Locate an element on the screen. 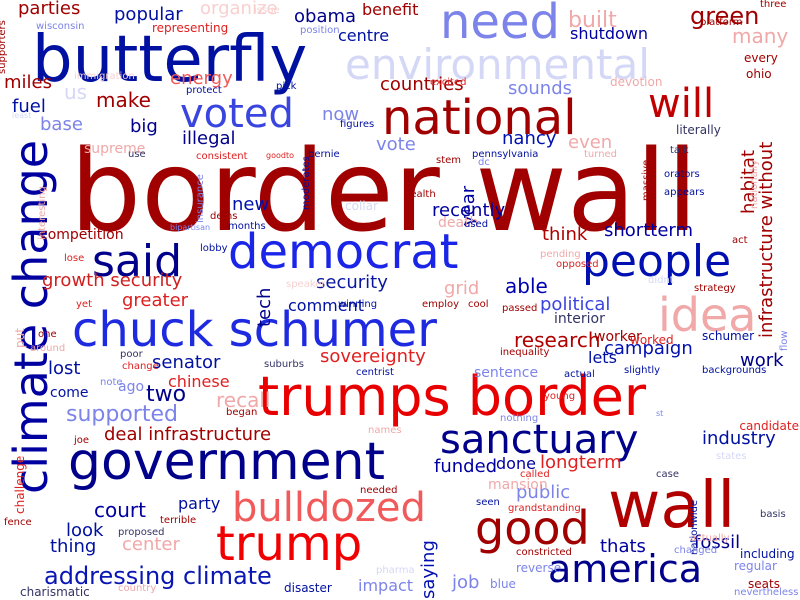 Image resolution: width=800 pixels, height=600 pixels. cloud-word: least is located at coordinates (22, 115).